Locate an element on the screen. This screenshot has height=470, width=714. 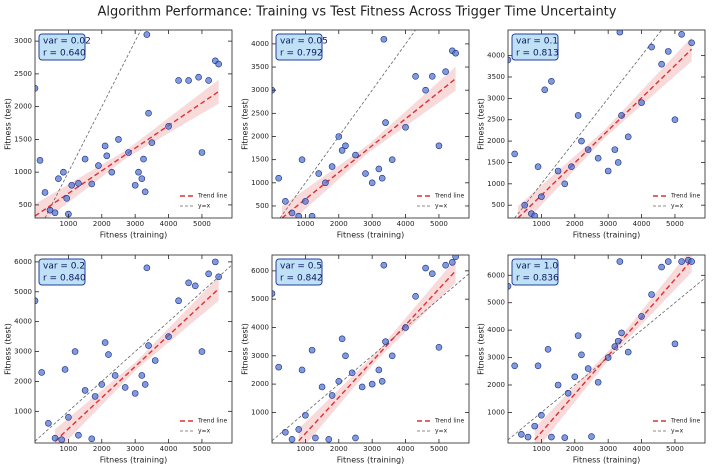
legend-label: y=x is located at coordinates (441, 431).